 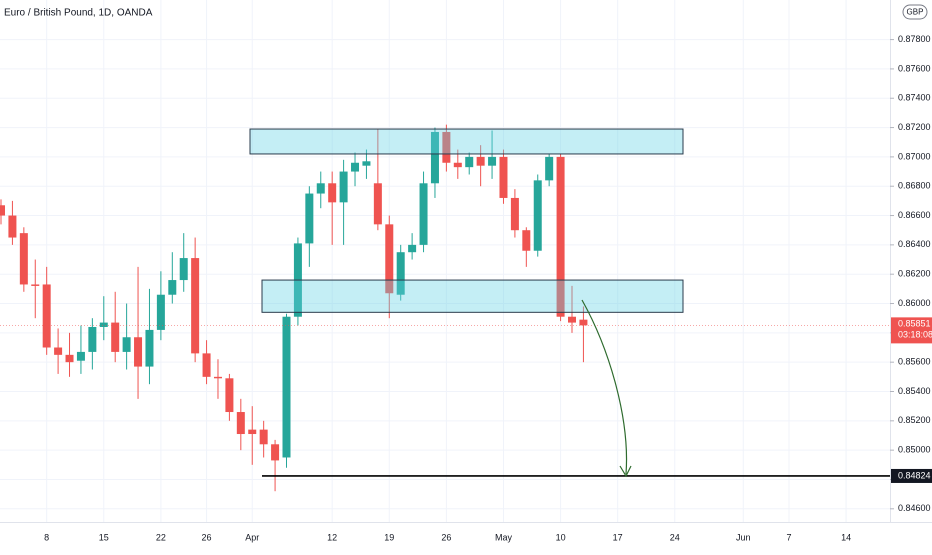 What do you see at coordinates (914, 274) in the screenshot?
I see `y-tick-label: 0.86200` at bounding box center [914, 274].